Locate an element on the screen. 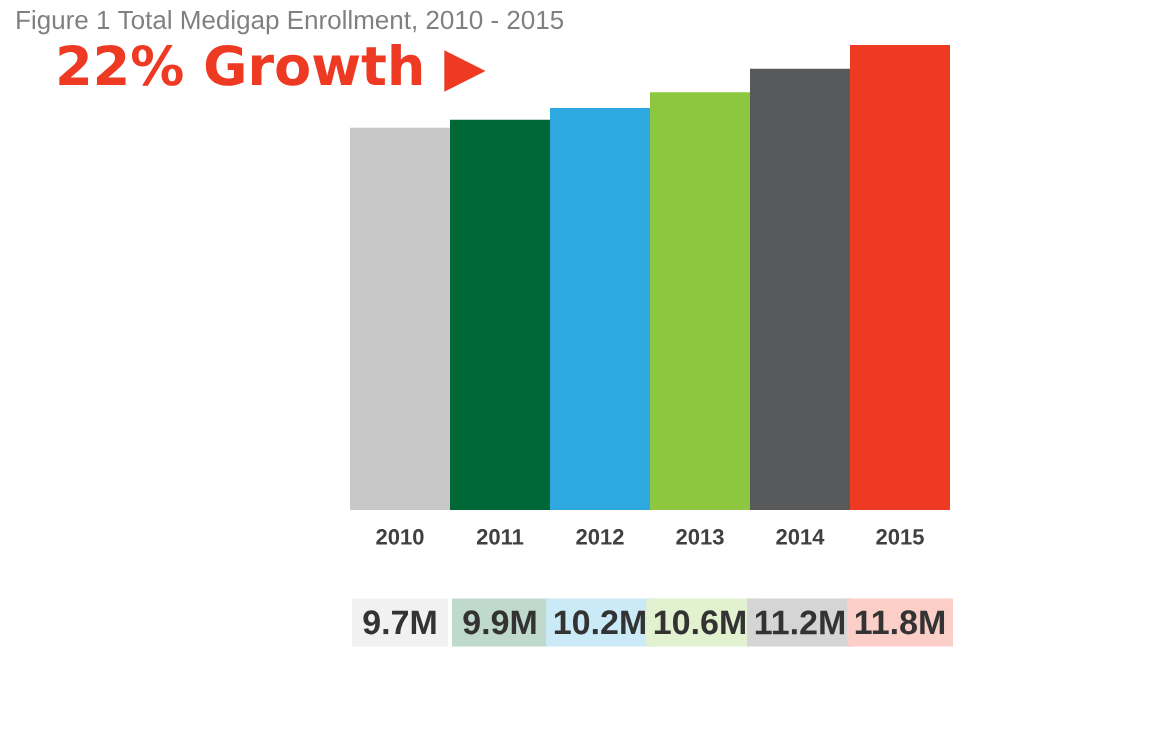 Image resolution: width=1172 pixels, height=753 pixels. data-label: 10.2M is located at coordinates (599, 622).